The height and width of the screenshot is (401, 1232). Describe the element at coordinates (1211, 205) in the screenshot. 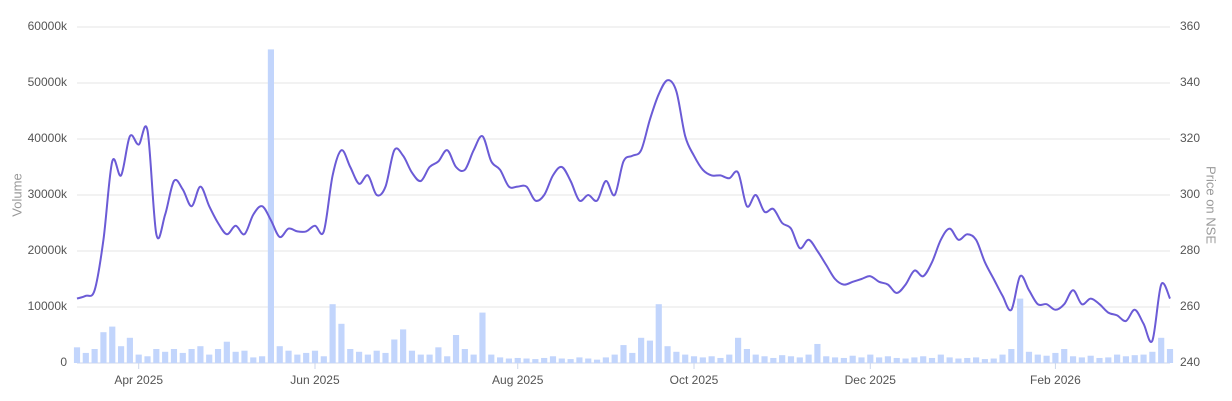

I see `y2-axis-title: Price on NSE` at that location.